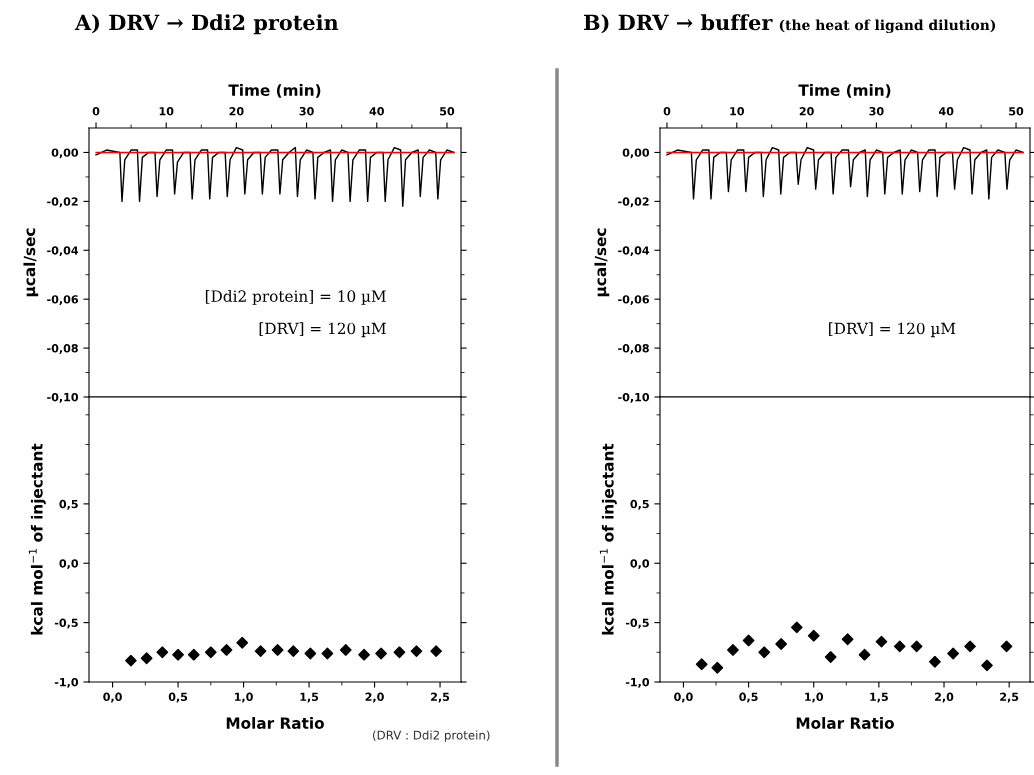 The height and width of the screenshot is (775, 1034). Describe the element at coordinates (295, 297) in the screenshot. I see `annotation: [Ddi2 protein] = 10 µM` at that location.